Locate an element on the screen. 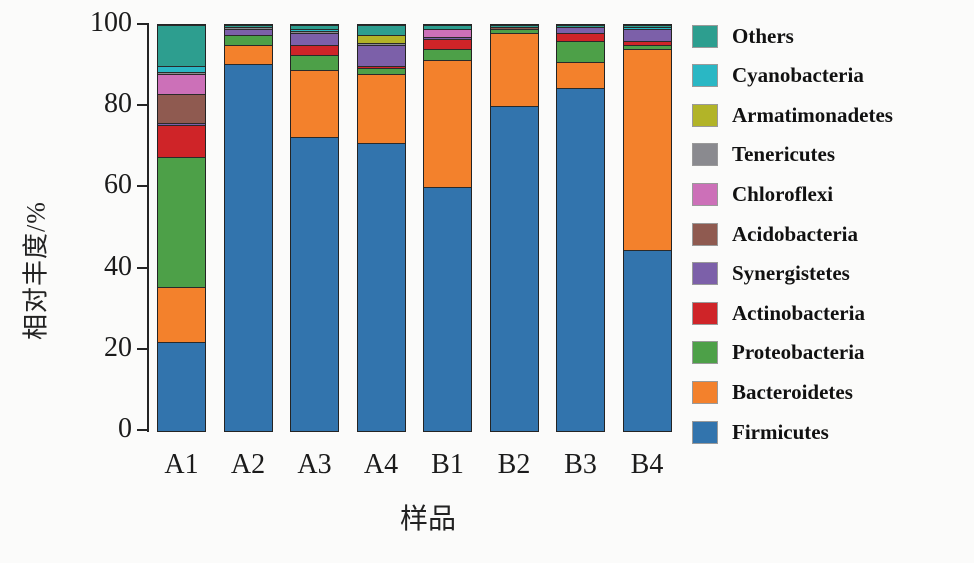 The image size is (974, 563). segment-firmicutes-B1 is located at coordinates (447, 309).